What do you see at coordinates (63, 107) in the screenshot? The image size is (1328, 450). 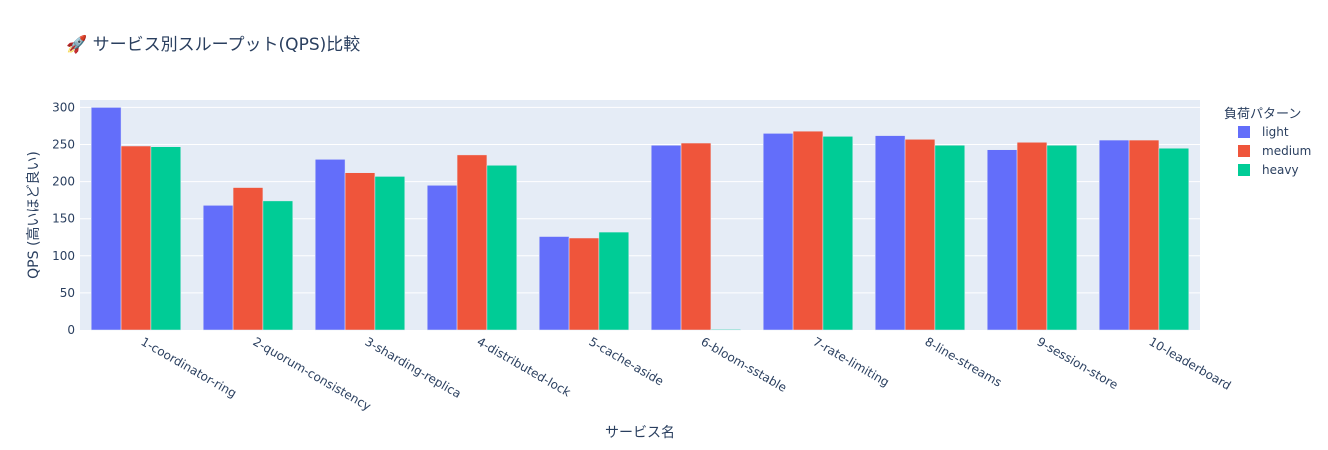 I see `y-tick-label: 300` at bounding box center [63, 107].